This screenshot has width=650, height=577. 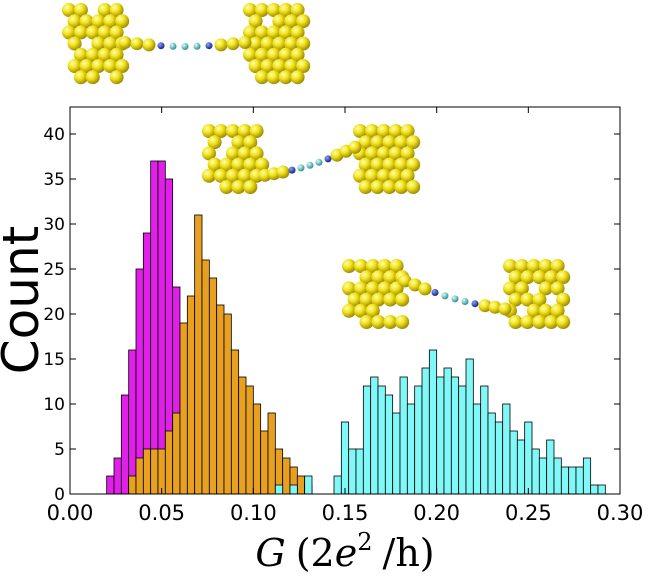 I want to click on y-tick-label: 35, so click(x=54, y=180).